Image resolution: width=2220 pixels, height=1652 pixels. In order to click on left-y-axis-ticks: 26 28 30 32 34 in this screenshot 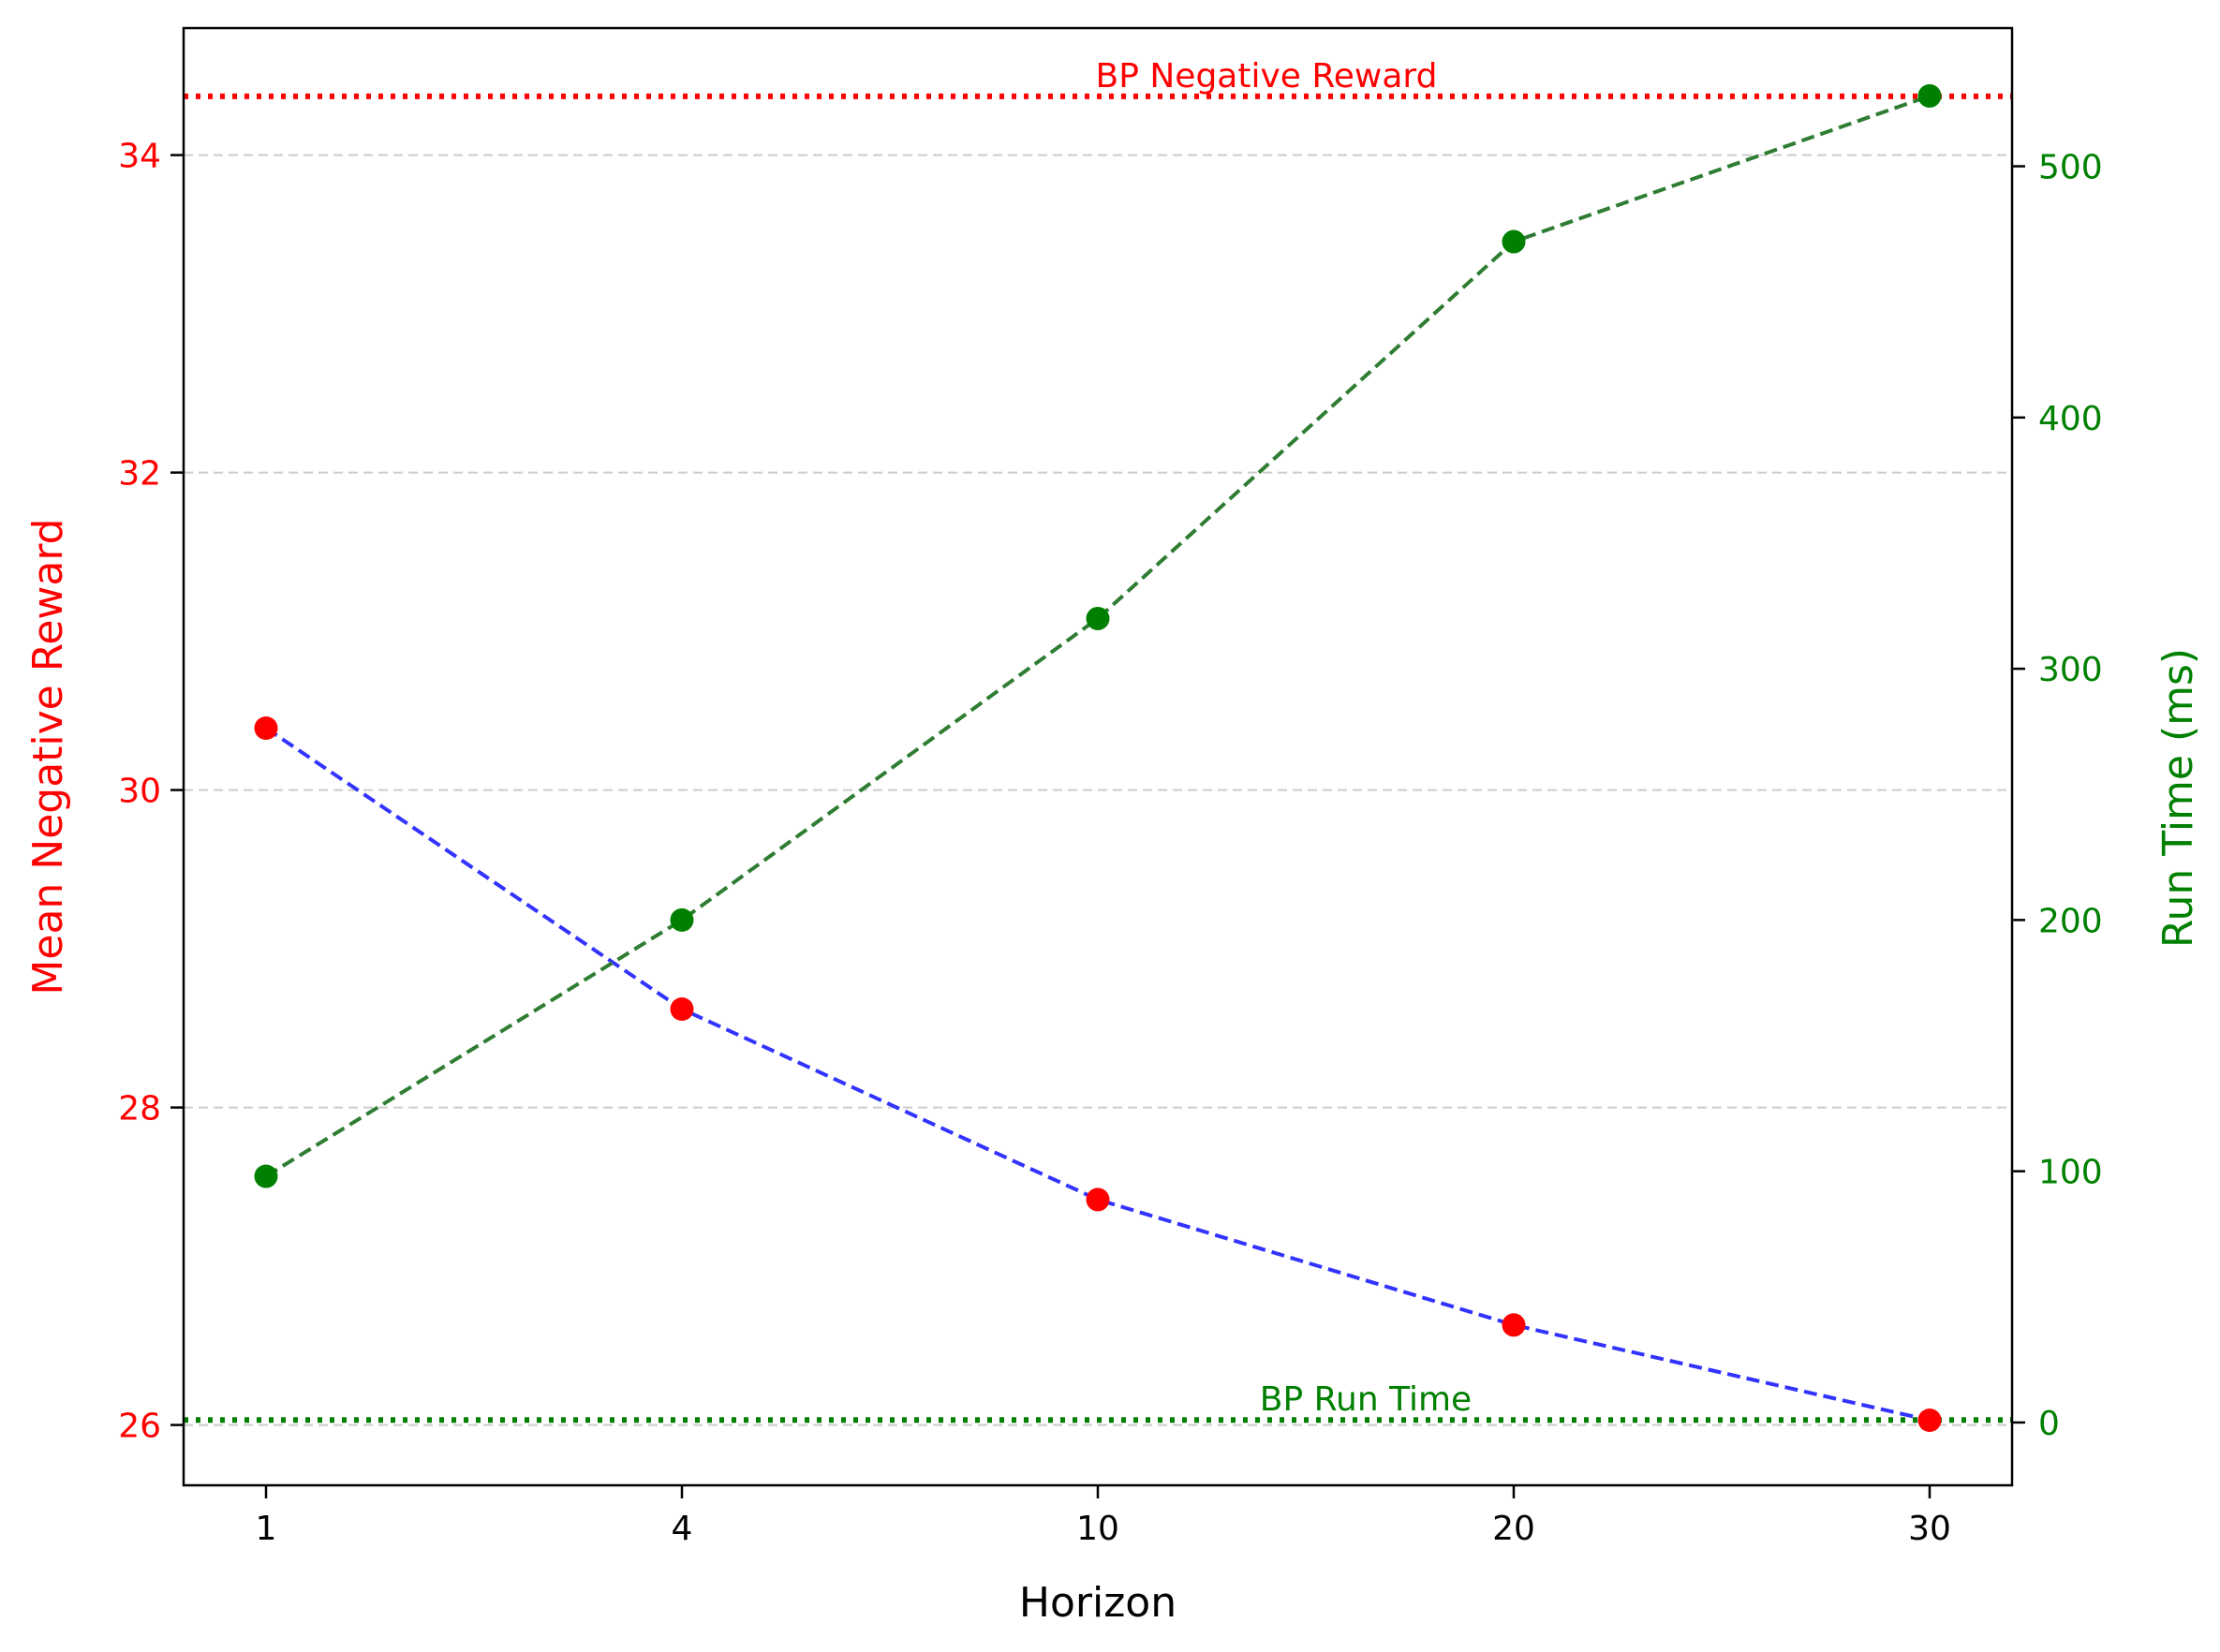, I will do `click(151, 792)`.